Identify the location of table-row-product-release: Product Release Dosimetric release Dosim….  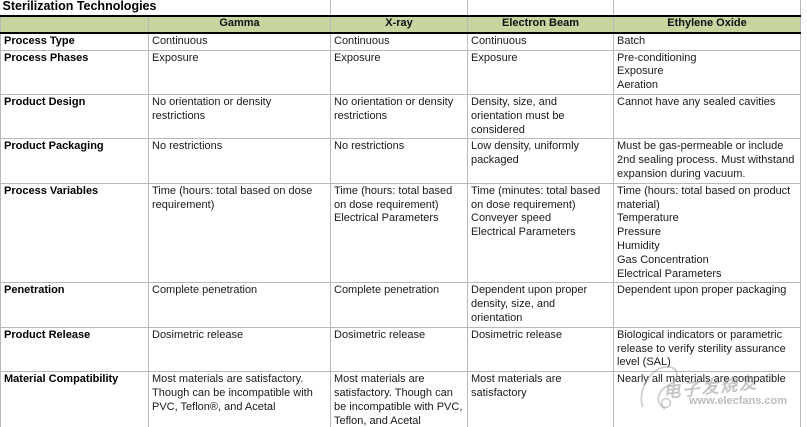
(400, 349).